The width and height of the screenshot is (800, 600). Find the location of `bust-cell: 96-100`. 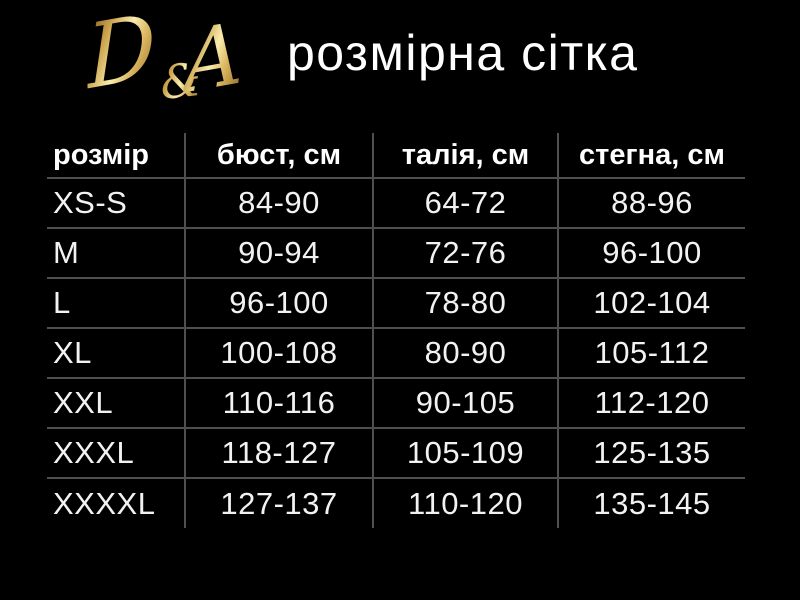

bust-cell: 96-100 is located at coordinates (279, 303).